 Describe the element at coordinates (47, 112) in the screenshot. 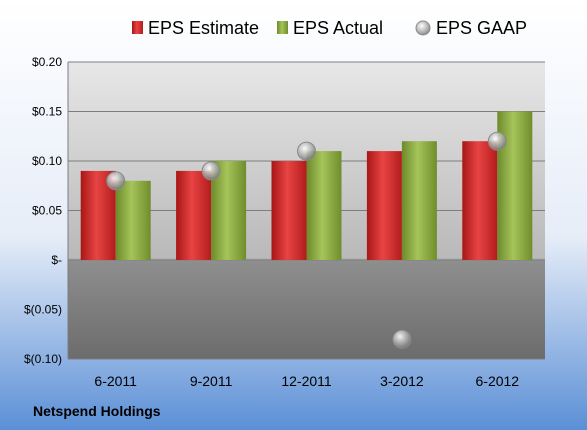

I see `y-tick-label: $0.15` at that location.